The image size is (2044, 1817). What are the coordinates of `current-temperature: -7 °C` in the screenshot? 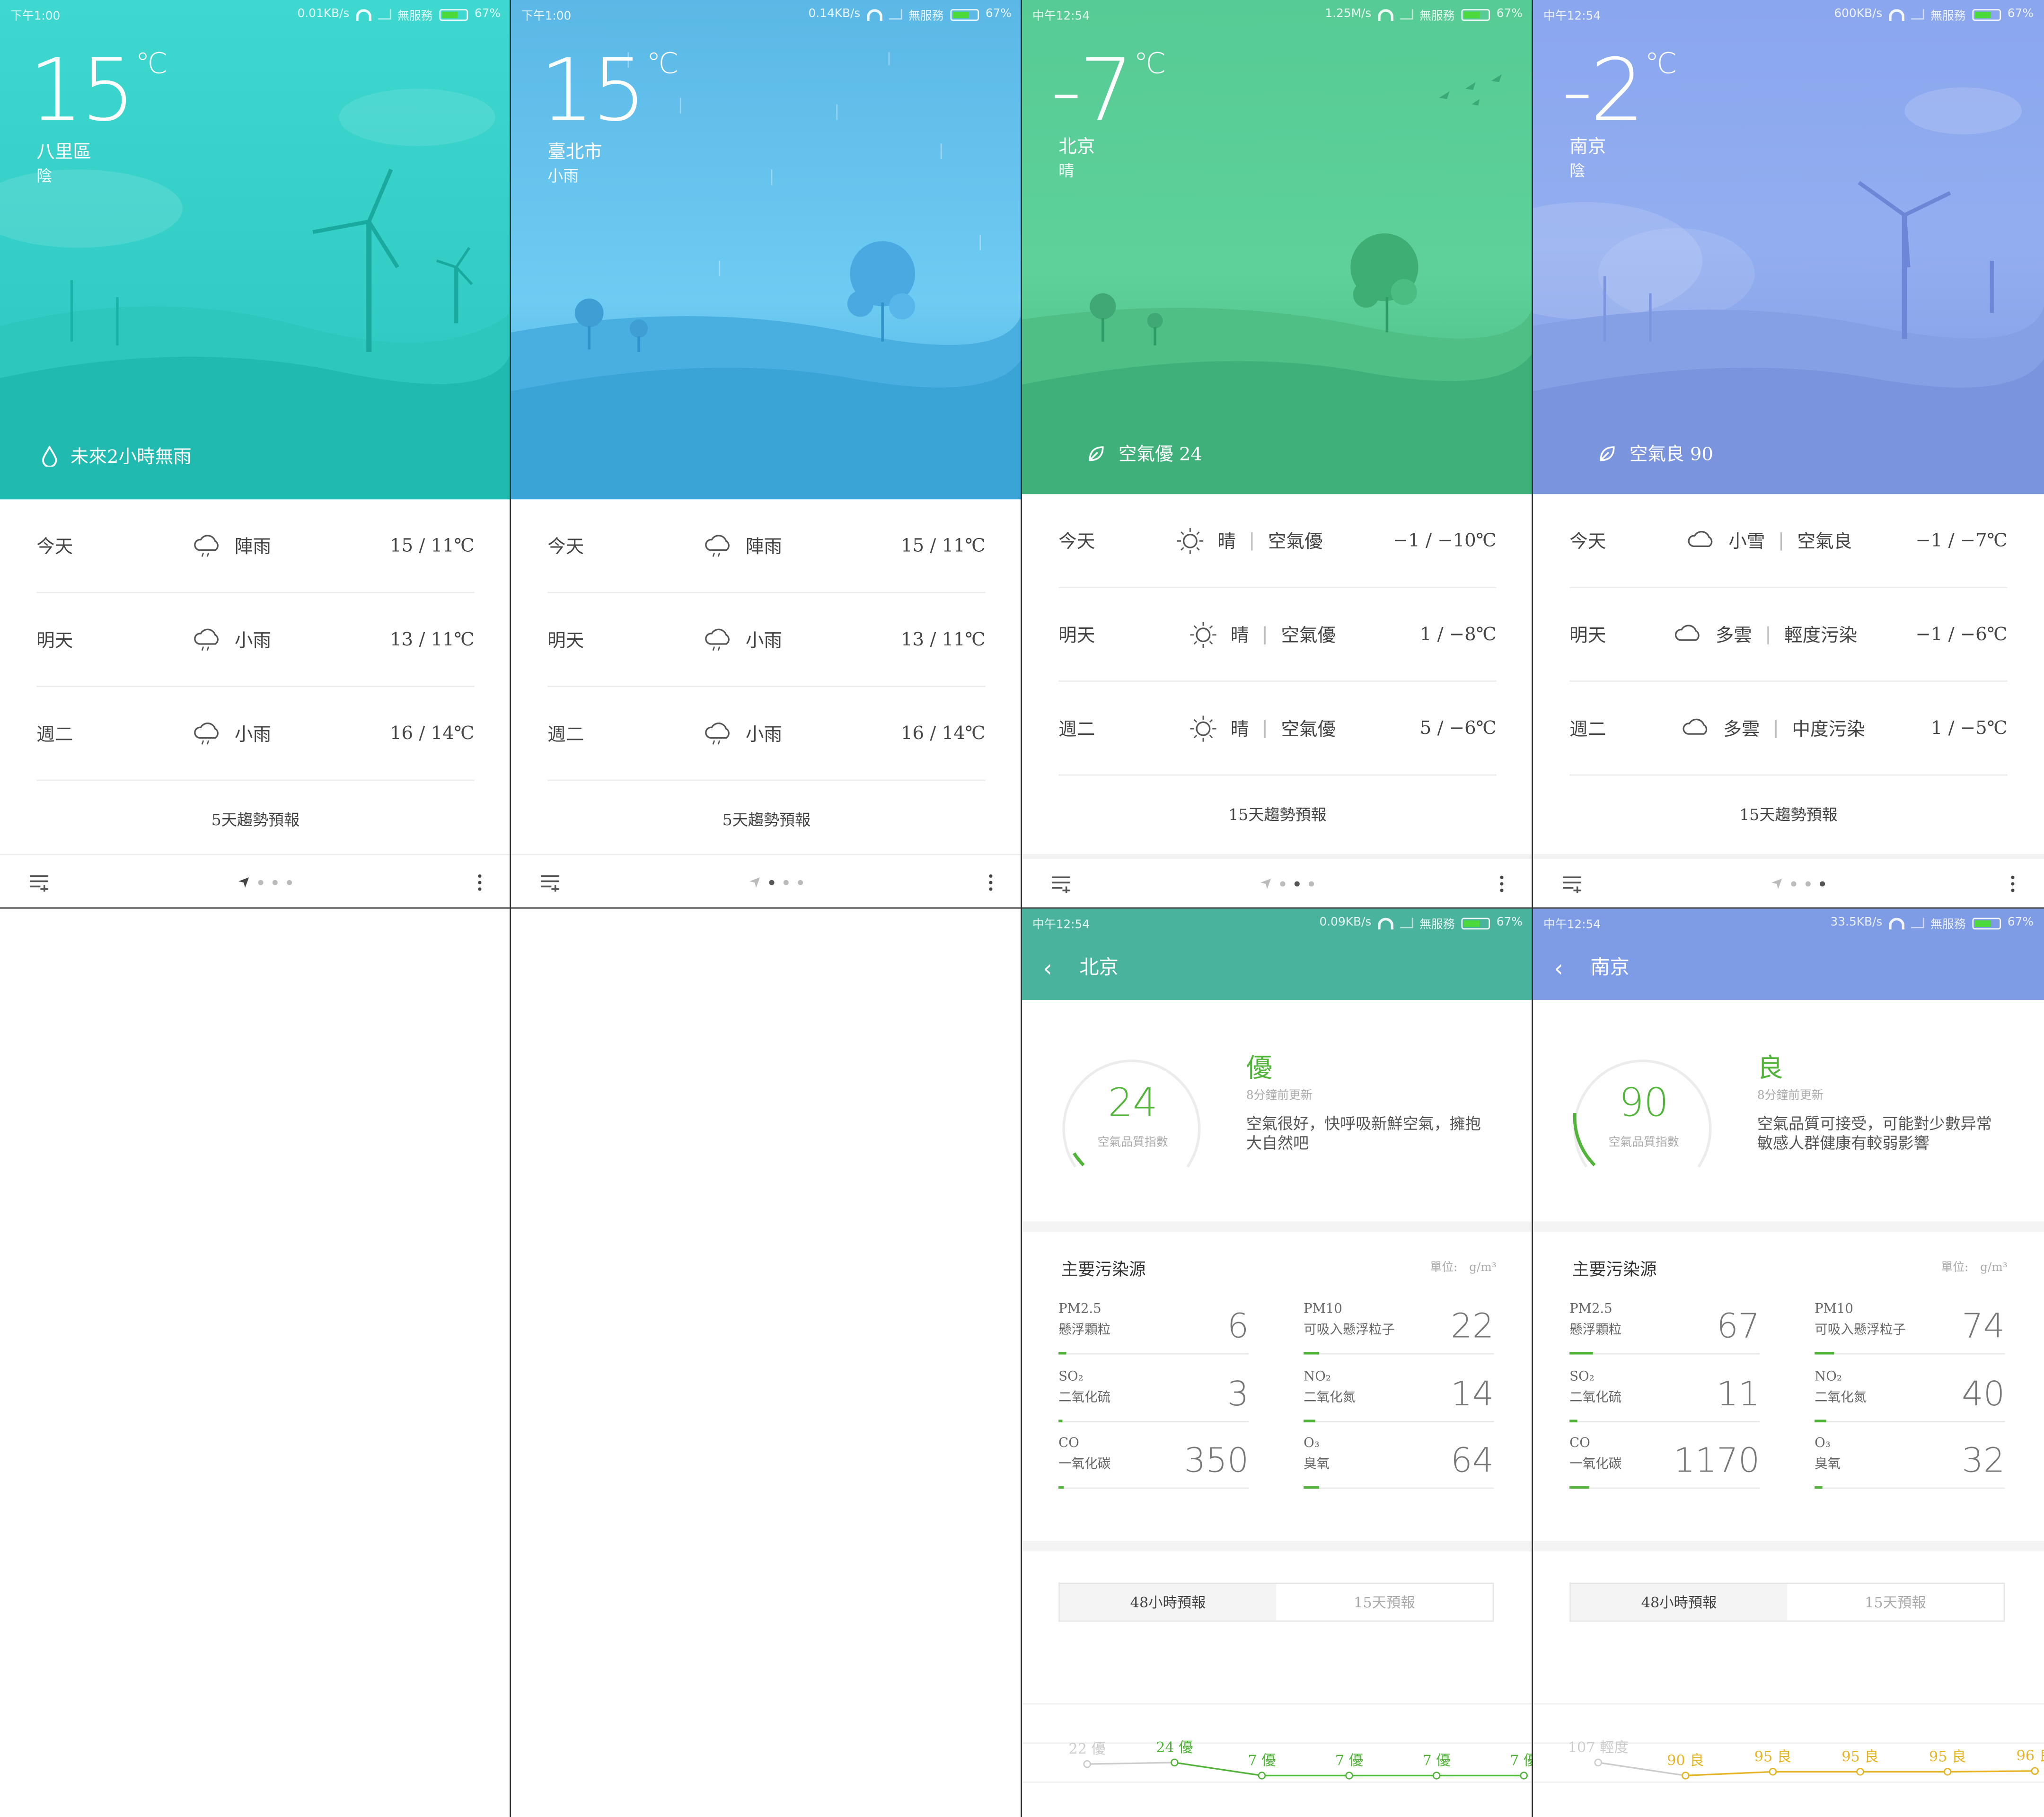 It's located at (1108, 90).